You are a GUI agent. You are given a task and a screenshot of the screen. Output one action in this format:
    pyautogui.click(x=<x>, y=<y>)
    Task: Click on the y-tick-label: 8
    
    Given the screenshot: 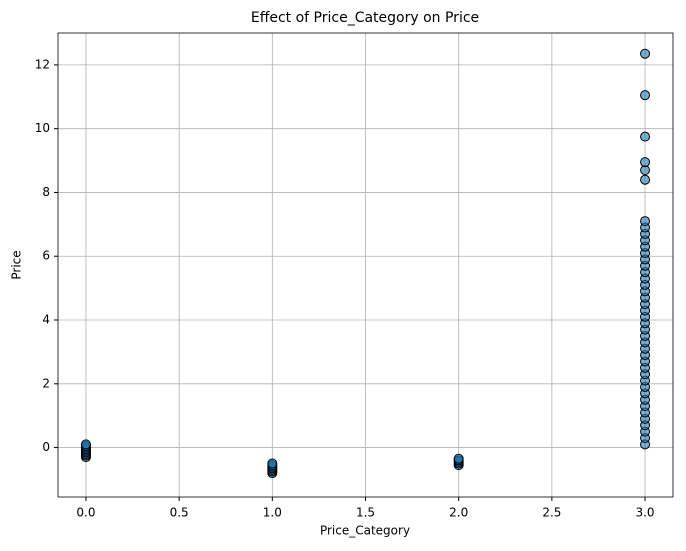 What is the action you would take?
    pyautogui.click(x=46, y=192)
    